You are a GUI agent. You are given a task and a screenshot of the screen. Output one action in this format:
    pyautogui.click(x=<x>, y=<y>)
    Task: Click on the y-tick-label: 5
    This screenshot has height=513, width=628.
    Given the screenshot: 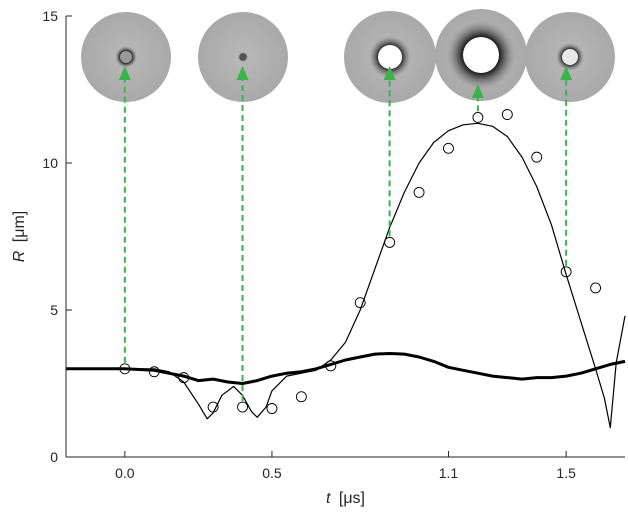 What is the action you would take?
    pyautogui.click(x=54, y=310)
    